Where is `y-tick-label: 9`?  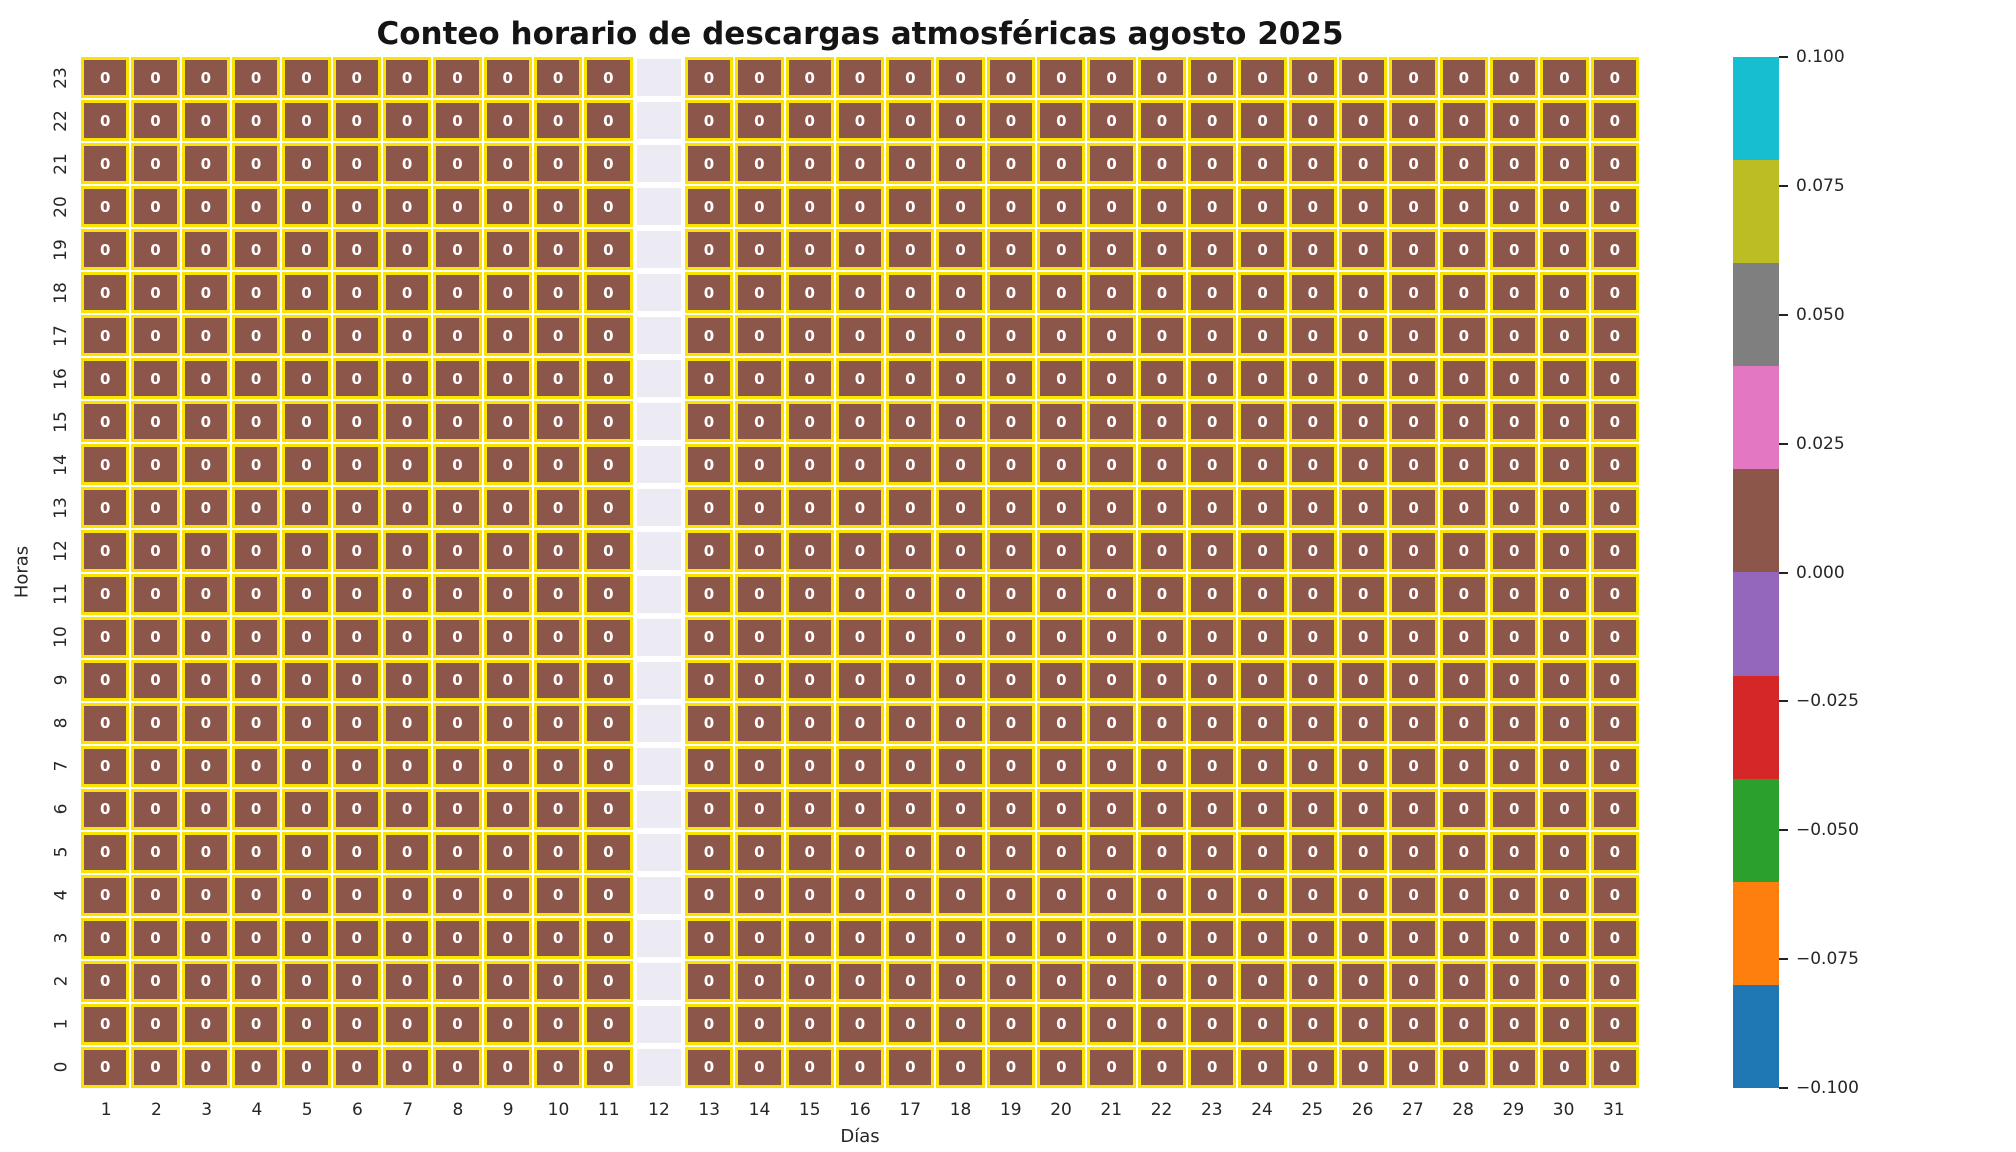 y-tick-label: 9 is located at coordinates (60, 680).